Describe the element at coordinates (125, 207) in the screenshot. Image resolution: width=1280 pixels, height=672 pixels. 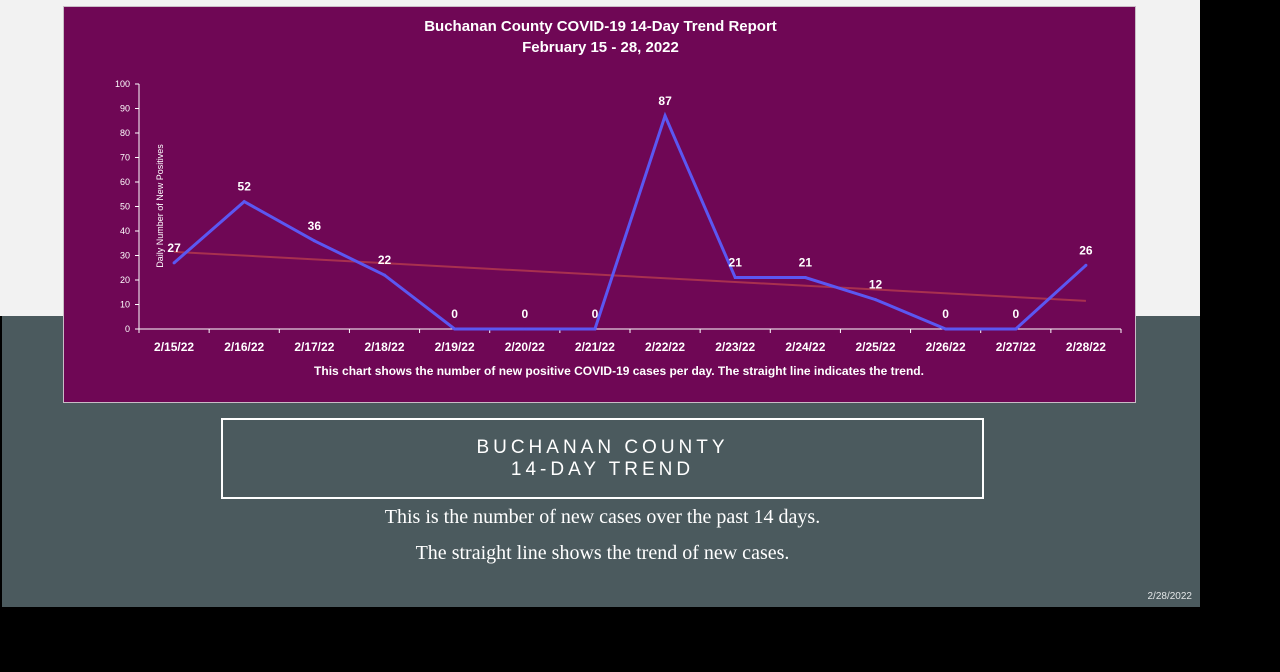
I see `y-tick-label: 50` at that location.